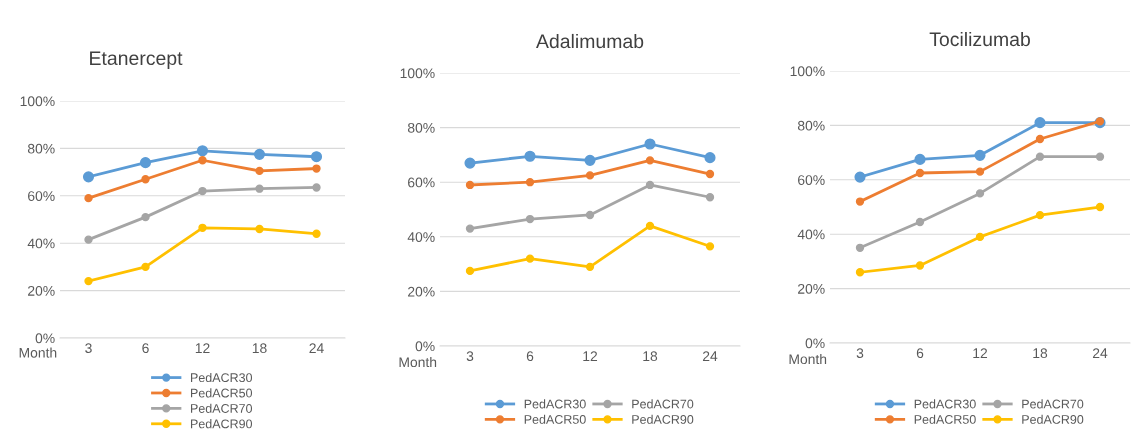 This screenshot has height=442, width=1147. I want to click on chart-title: Etanercept, so click(136, 60).